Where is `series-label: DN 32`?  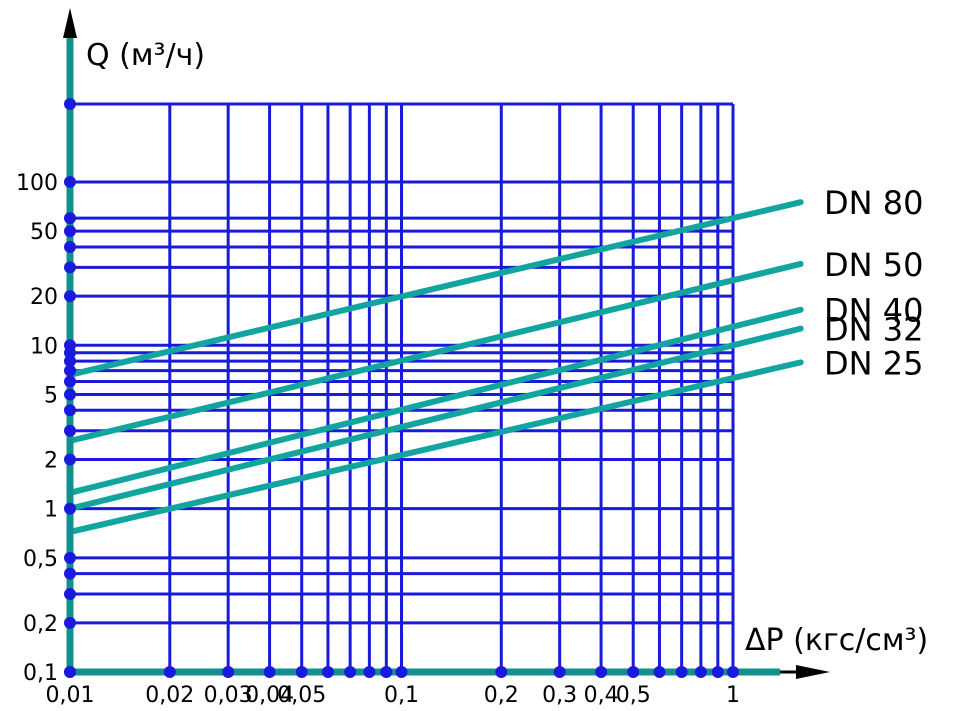
series-label: DN 32 is located at coordinates (873, 330).